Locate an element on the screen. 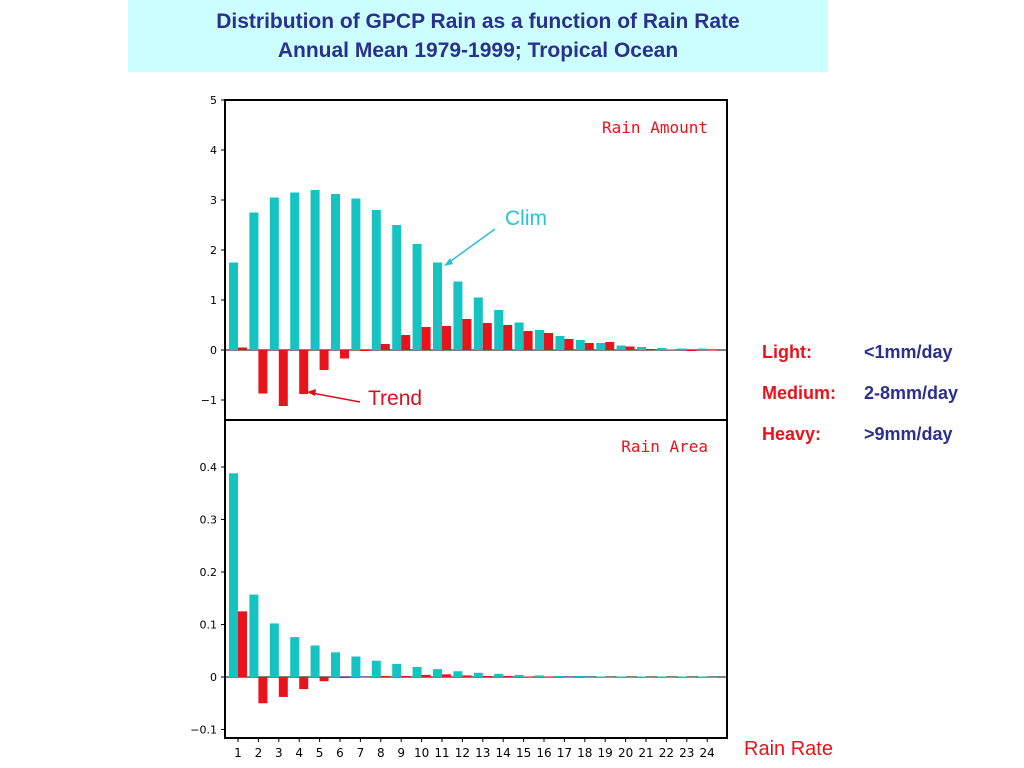  x-tick-label: 2 is located at coordinates (259, 753).